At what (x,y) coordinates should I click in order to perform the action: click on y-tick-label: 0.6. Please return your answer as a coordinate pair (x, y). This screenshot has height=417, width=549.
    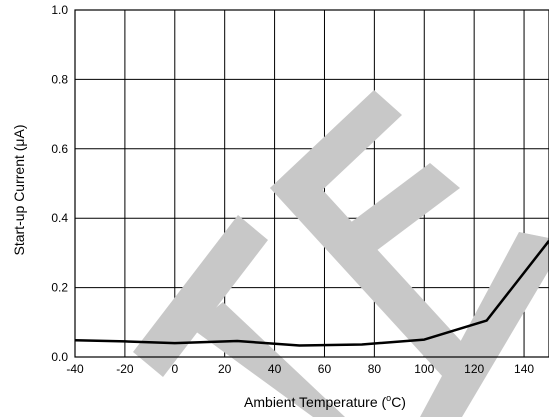
    Looking at the image, I should click on (59, 149).